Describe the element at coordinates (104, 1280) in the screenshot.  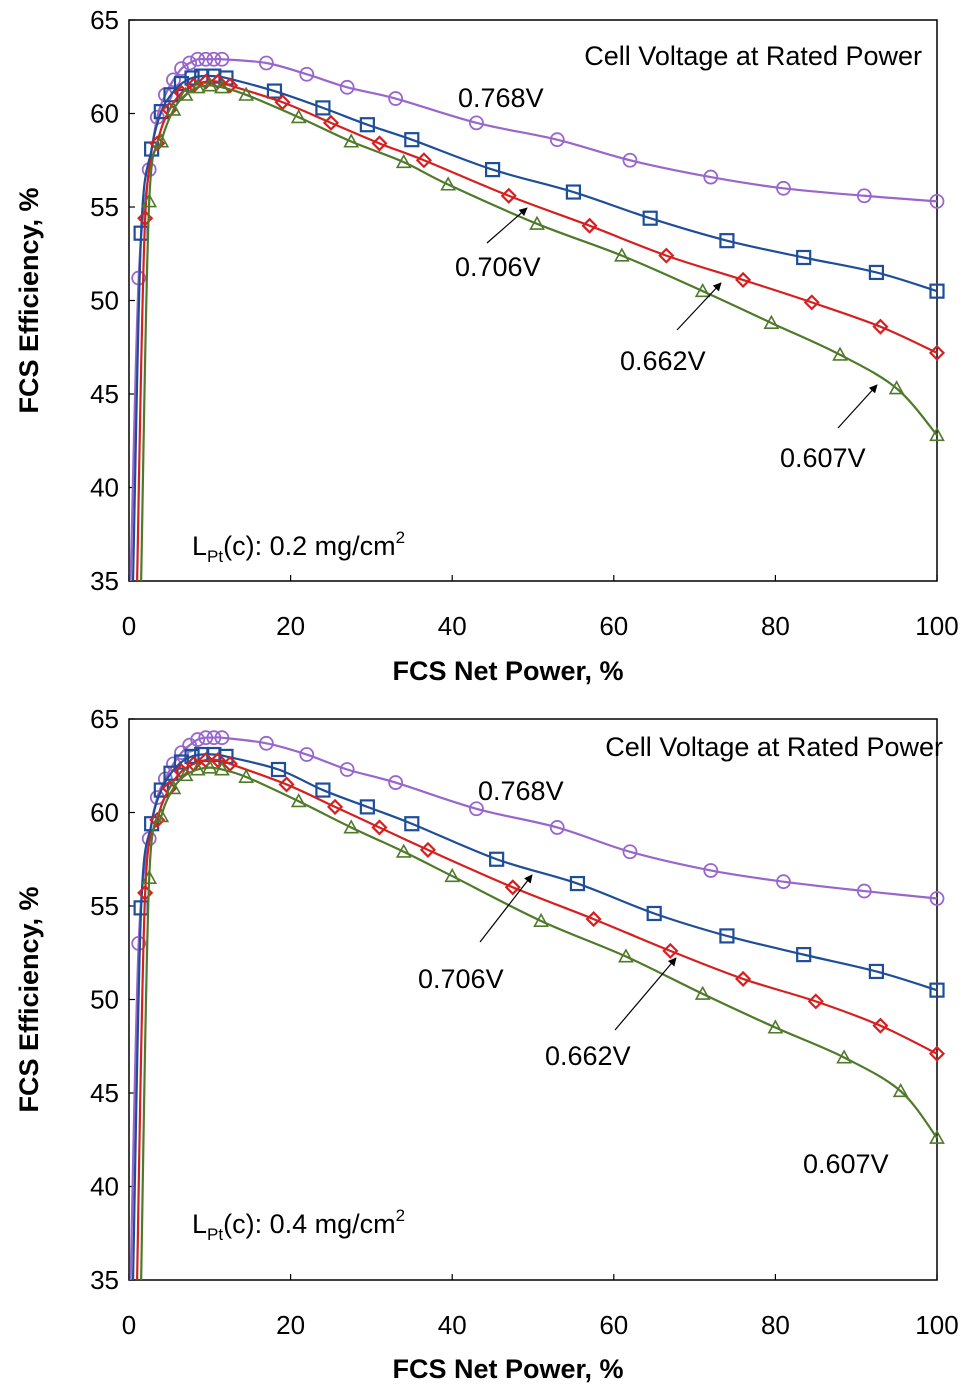
I see `y-tick-label: 35` at that location.